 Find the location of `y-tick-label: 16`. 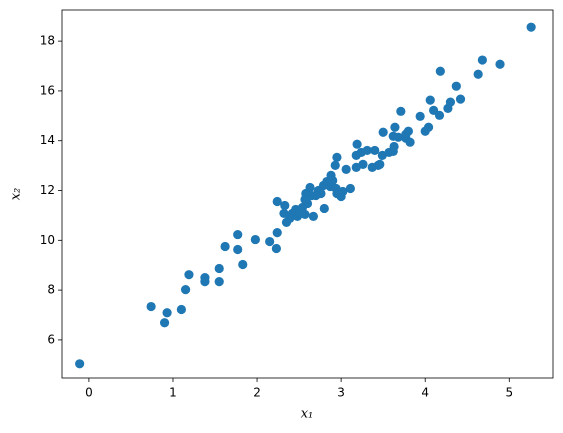

y-tick-label: 16 is located at coordinates (47, 90).